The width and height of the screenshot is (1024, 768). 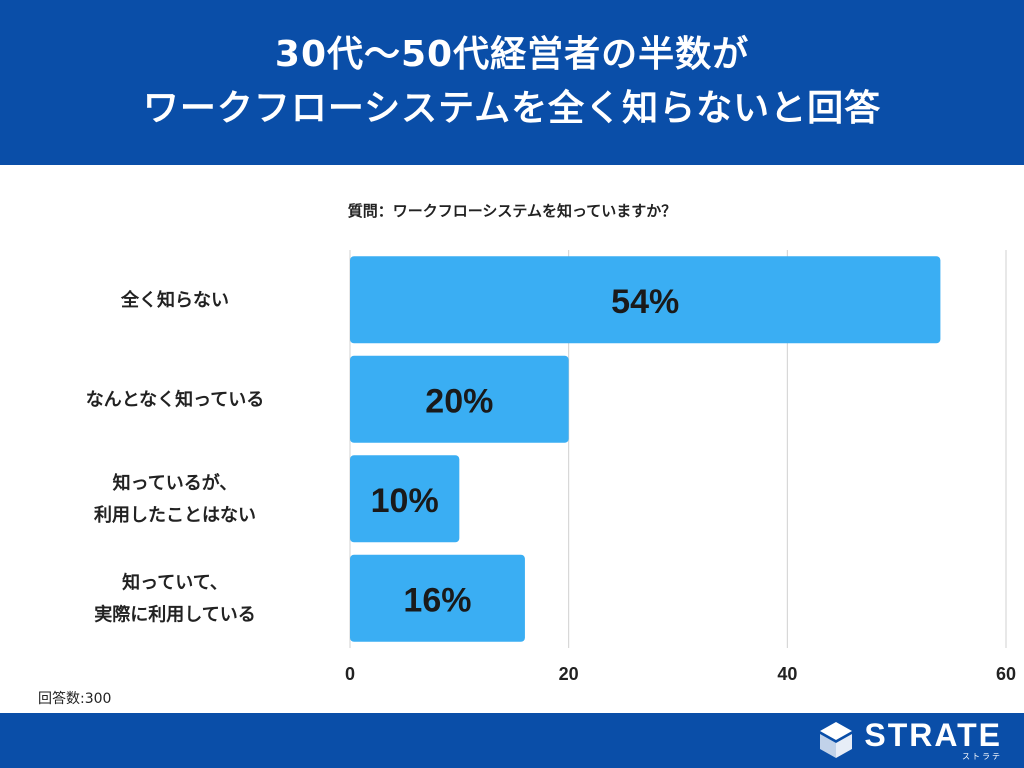 I want to click on data-label: 20%, so click(x=459, y=401).